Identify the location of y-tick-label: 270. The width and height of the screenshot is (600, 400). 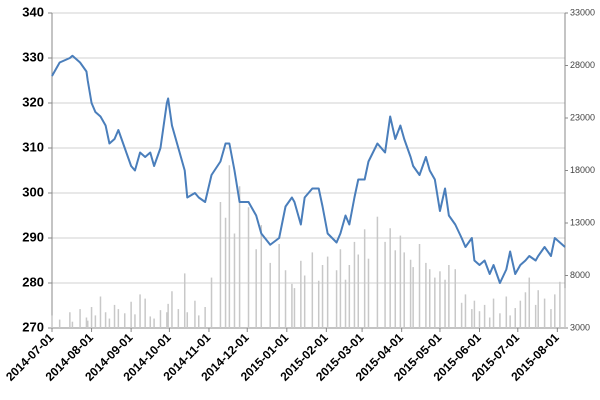
(33, 326).